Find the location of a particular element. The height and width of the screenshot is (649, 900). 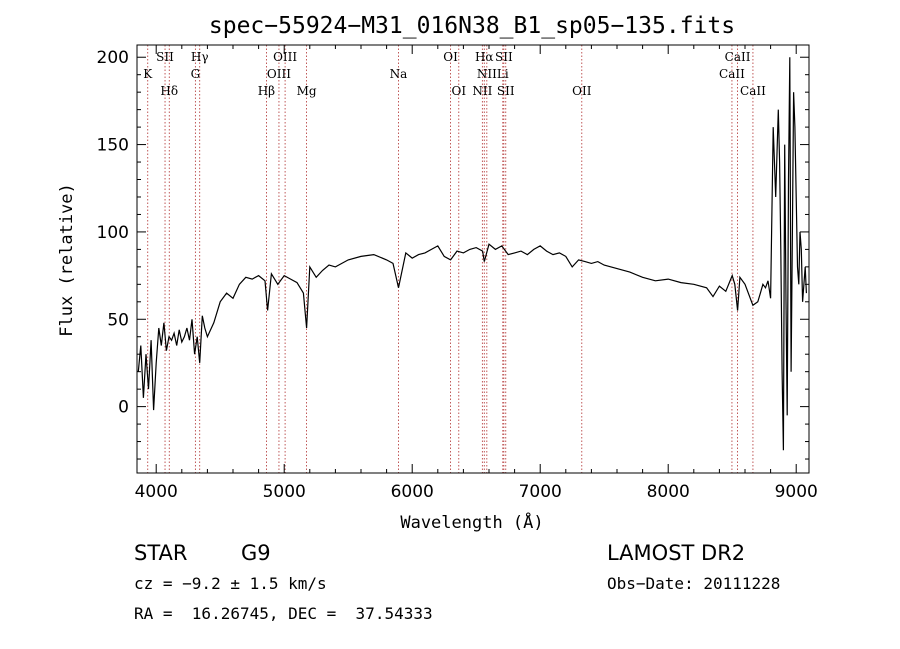

y-tick-label: 50 is located at coordinates (118, 320).